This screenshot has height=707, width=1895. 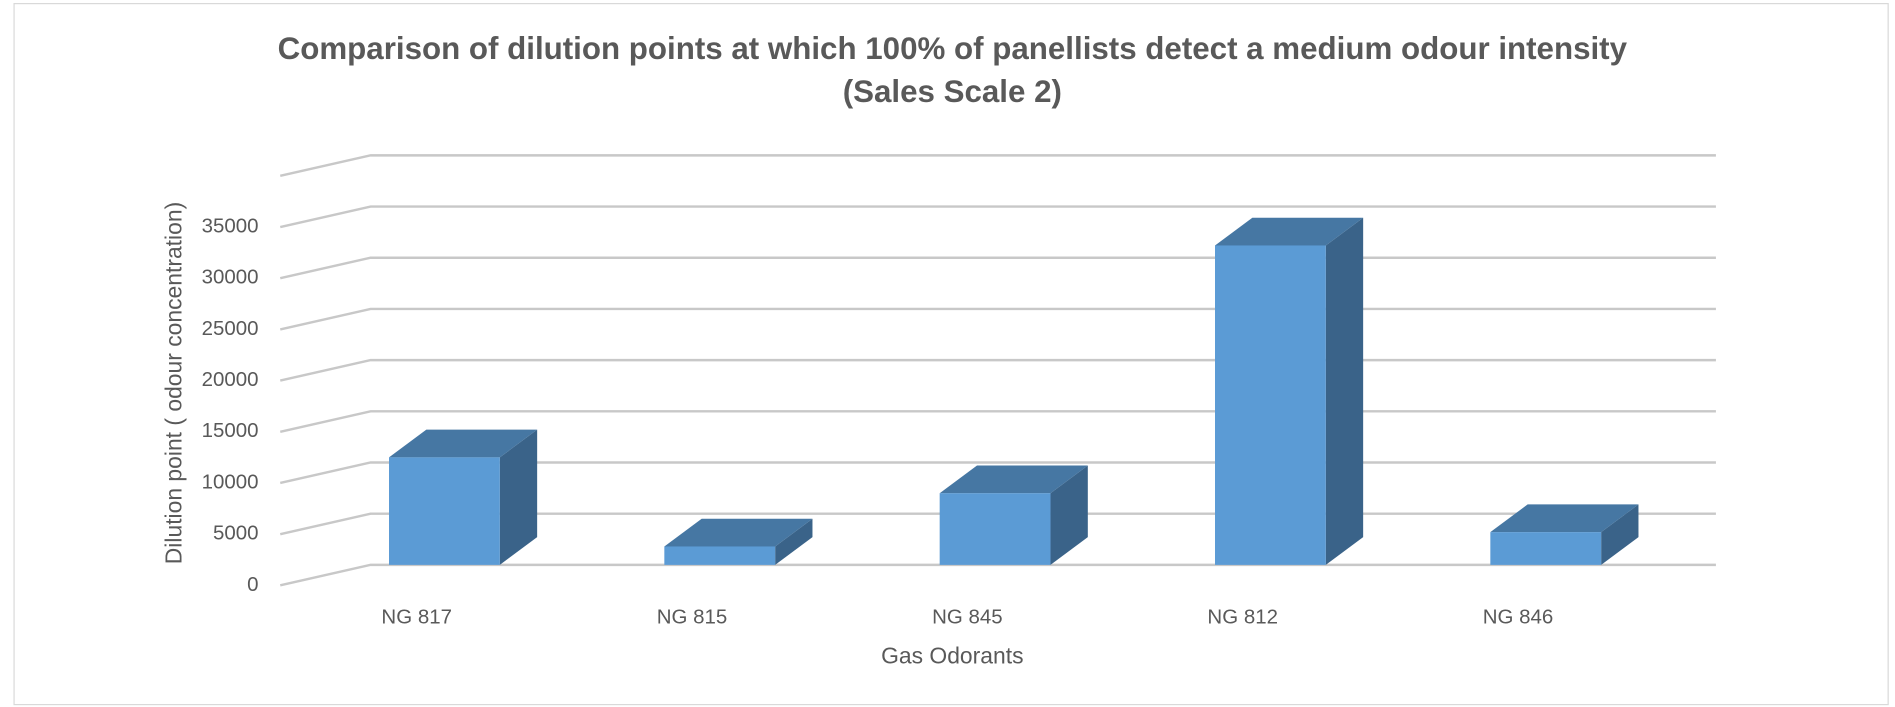 What do you see at coordinates (230, 277) in the screenshot?
I see `y-tick-label: 30000` at bounding box center [230, 277].